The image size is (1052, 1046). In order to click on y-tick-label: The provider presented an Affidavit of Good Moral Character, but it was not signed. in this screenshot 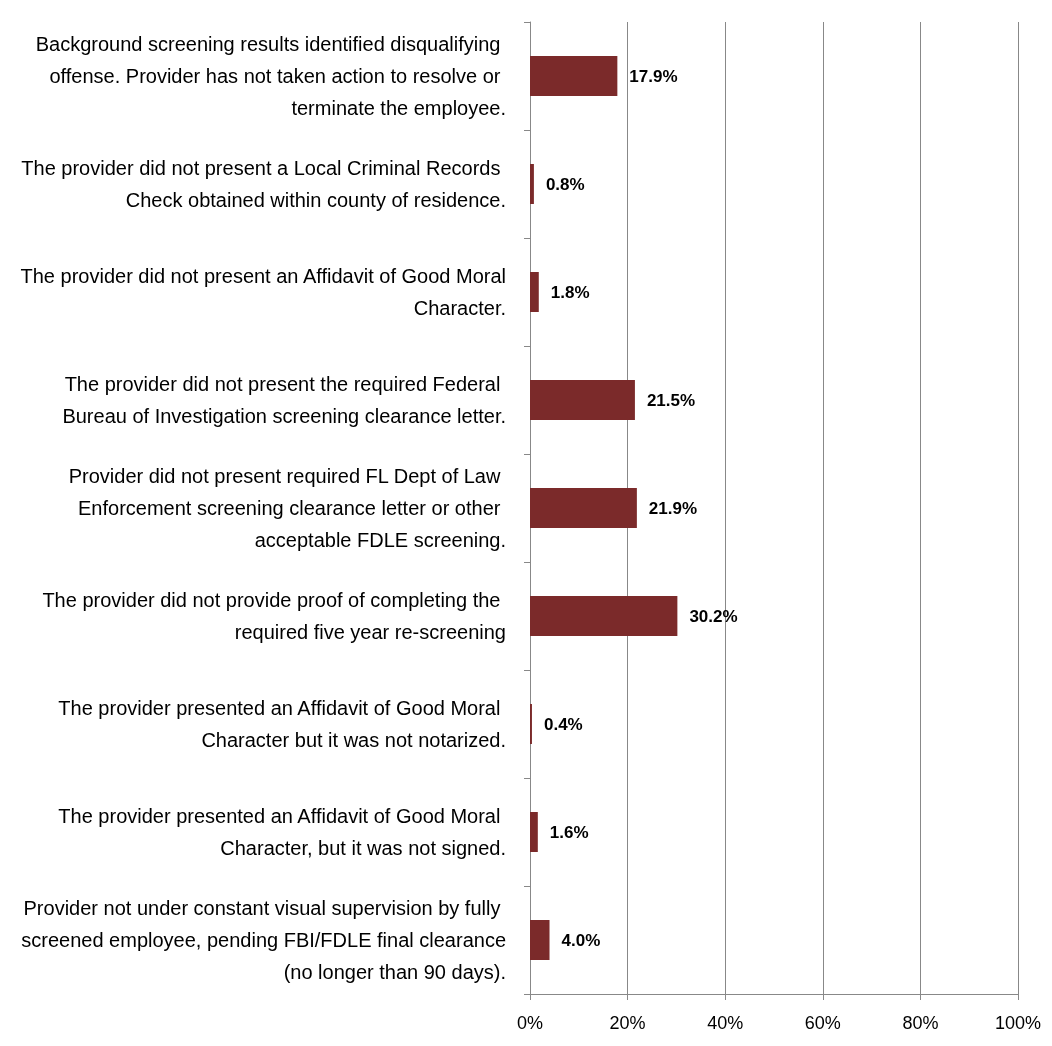, I will do `click(282, 832)`.